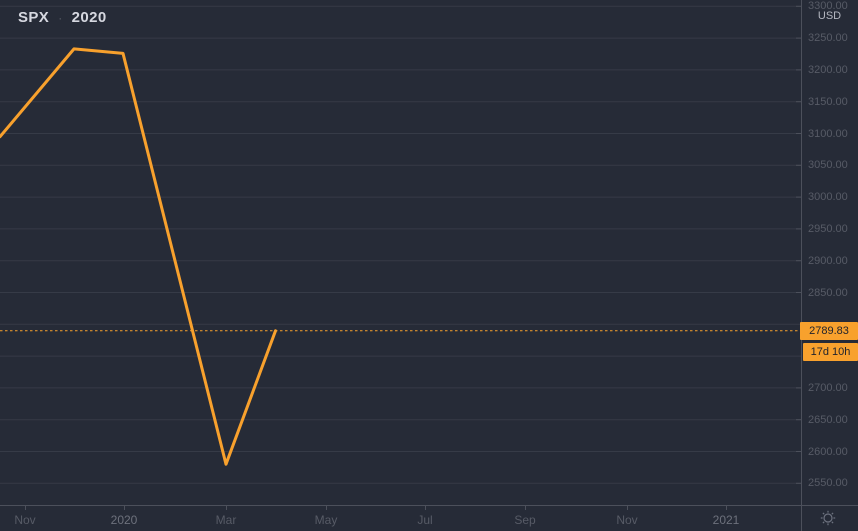  I want to click on price-tick-label: 2550.00, so click(828, 483).